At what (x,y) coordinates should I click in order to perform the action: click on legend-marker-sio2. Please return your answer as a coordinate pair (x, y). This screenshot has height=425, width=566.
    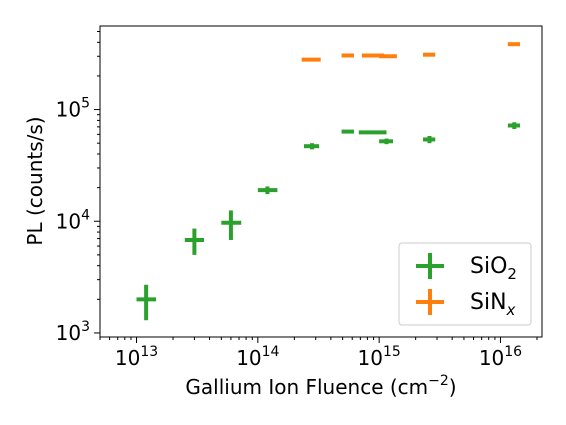
    Looking at the image, I should click on (430, 266).